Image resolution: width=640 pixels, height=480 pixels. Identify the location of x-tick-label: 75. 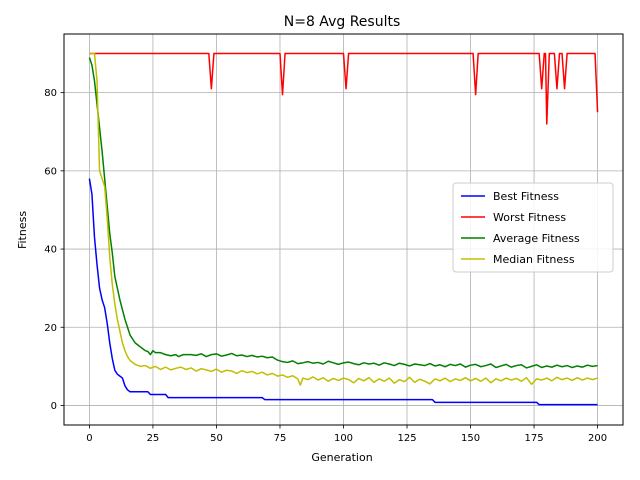
(280, 438).